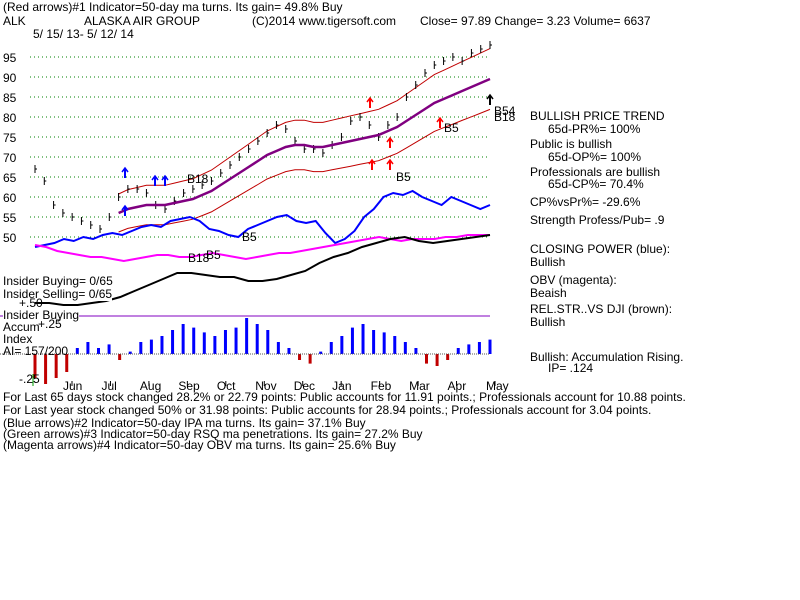  I want to click on y-tick-label: 90, so click(10, 78).